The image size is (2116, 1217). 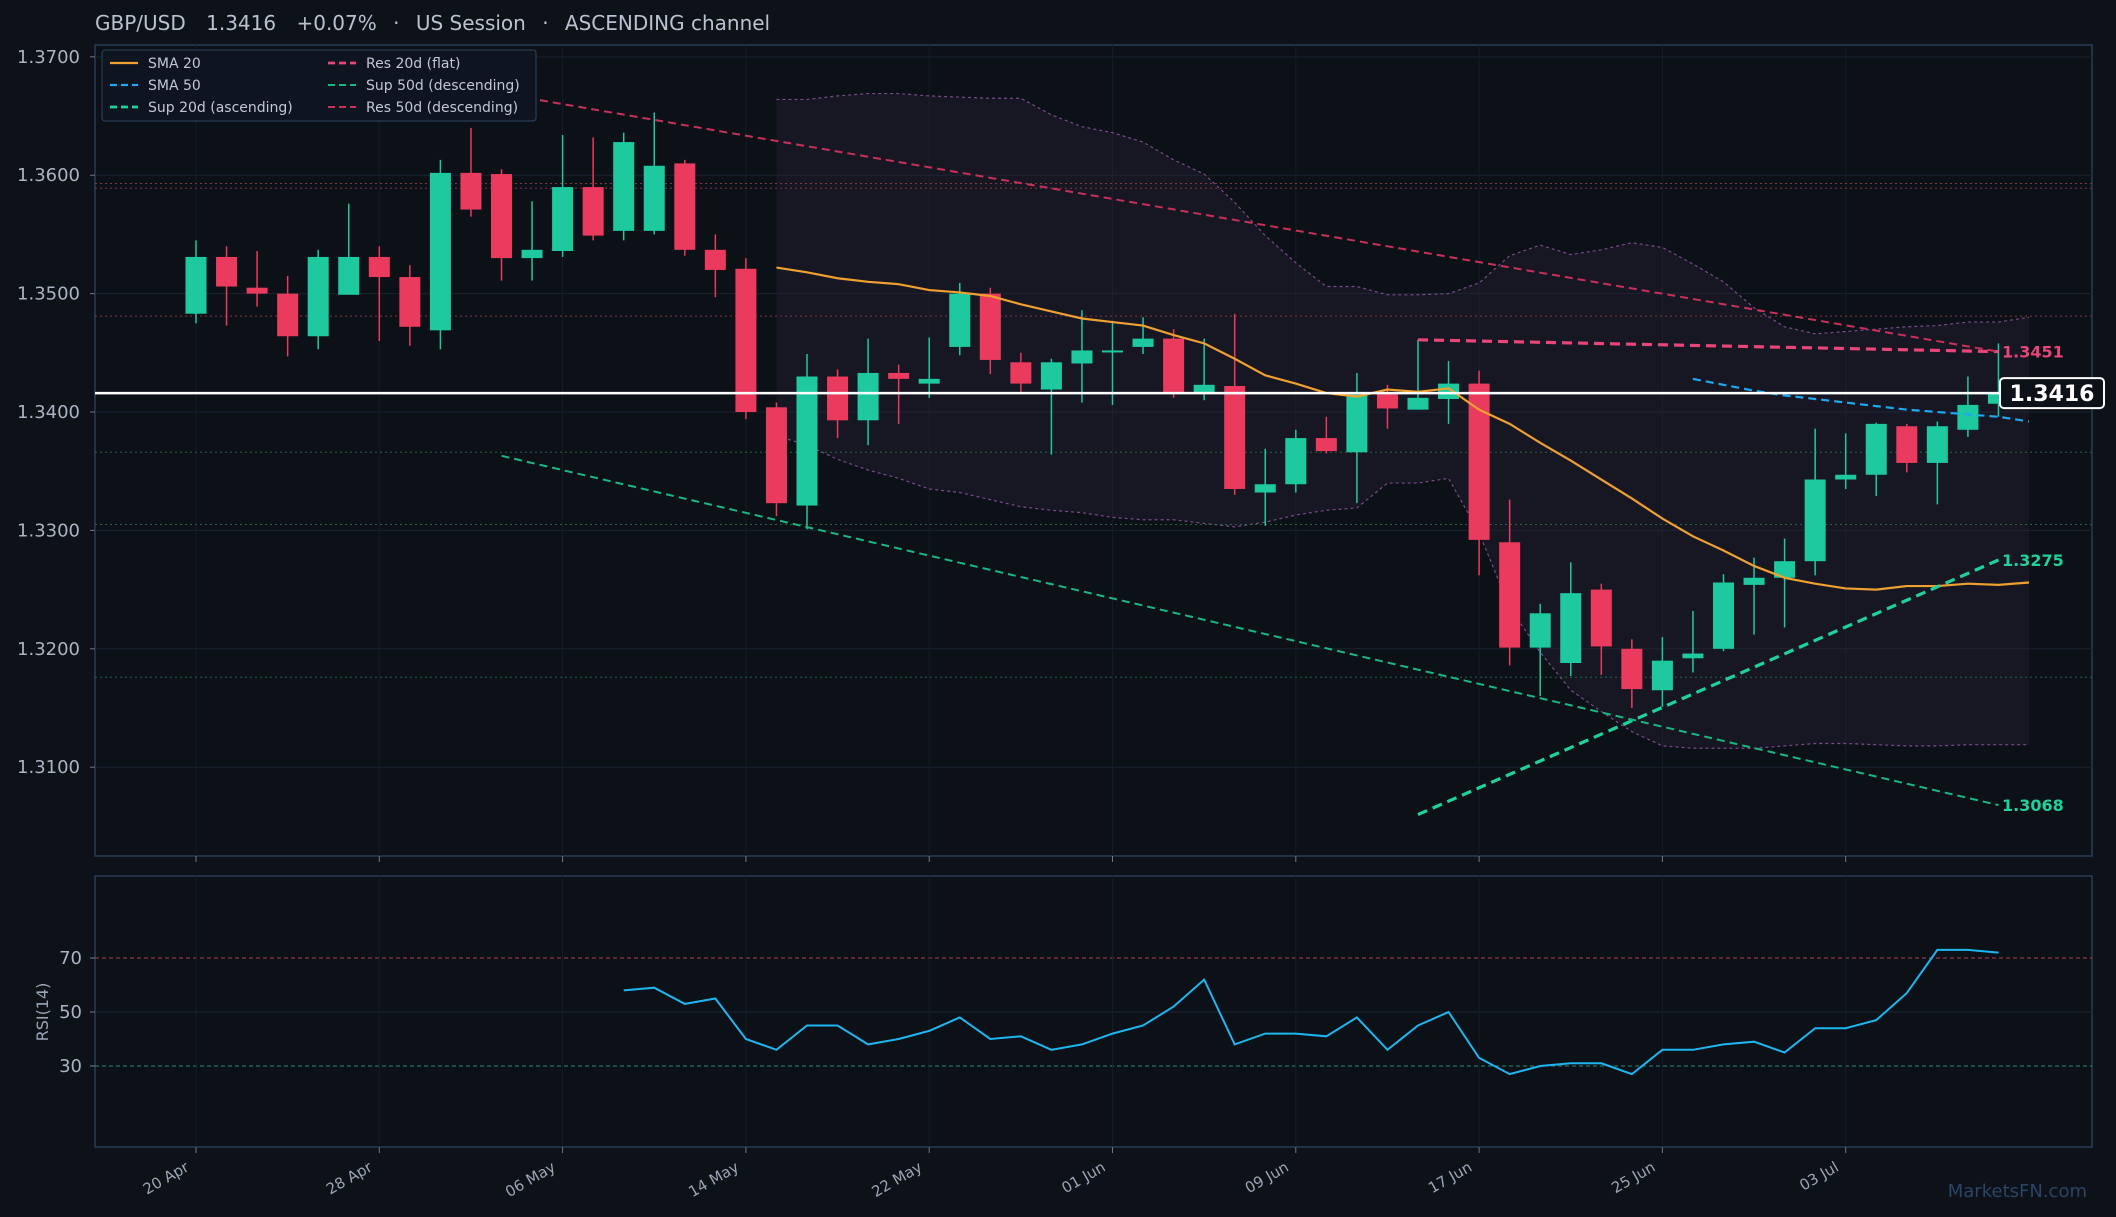 I want to click on series-res-20d-flat-, so click(x=1708, y=346).